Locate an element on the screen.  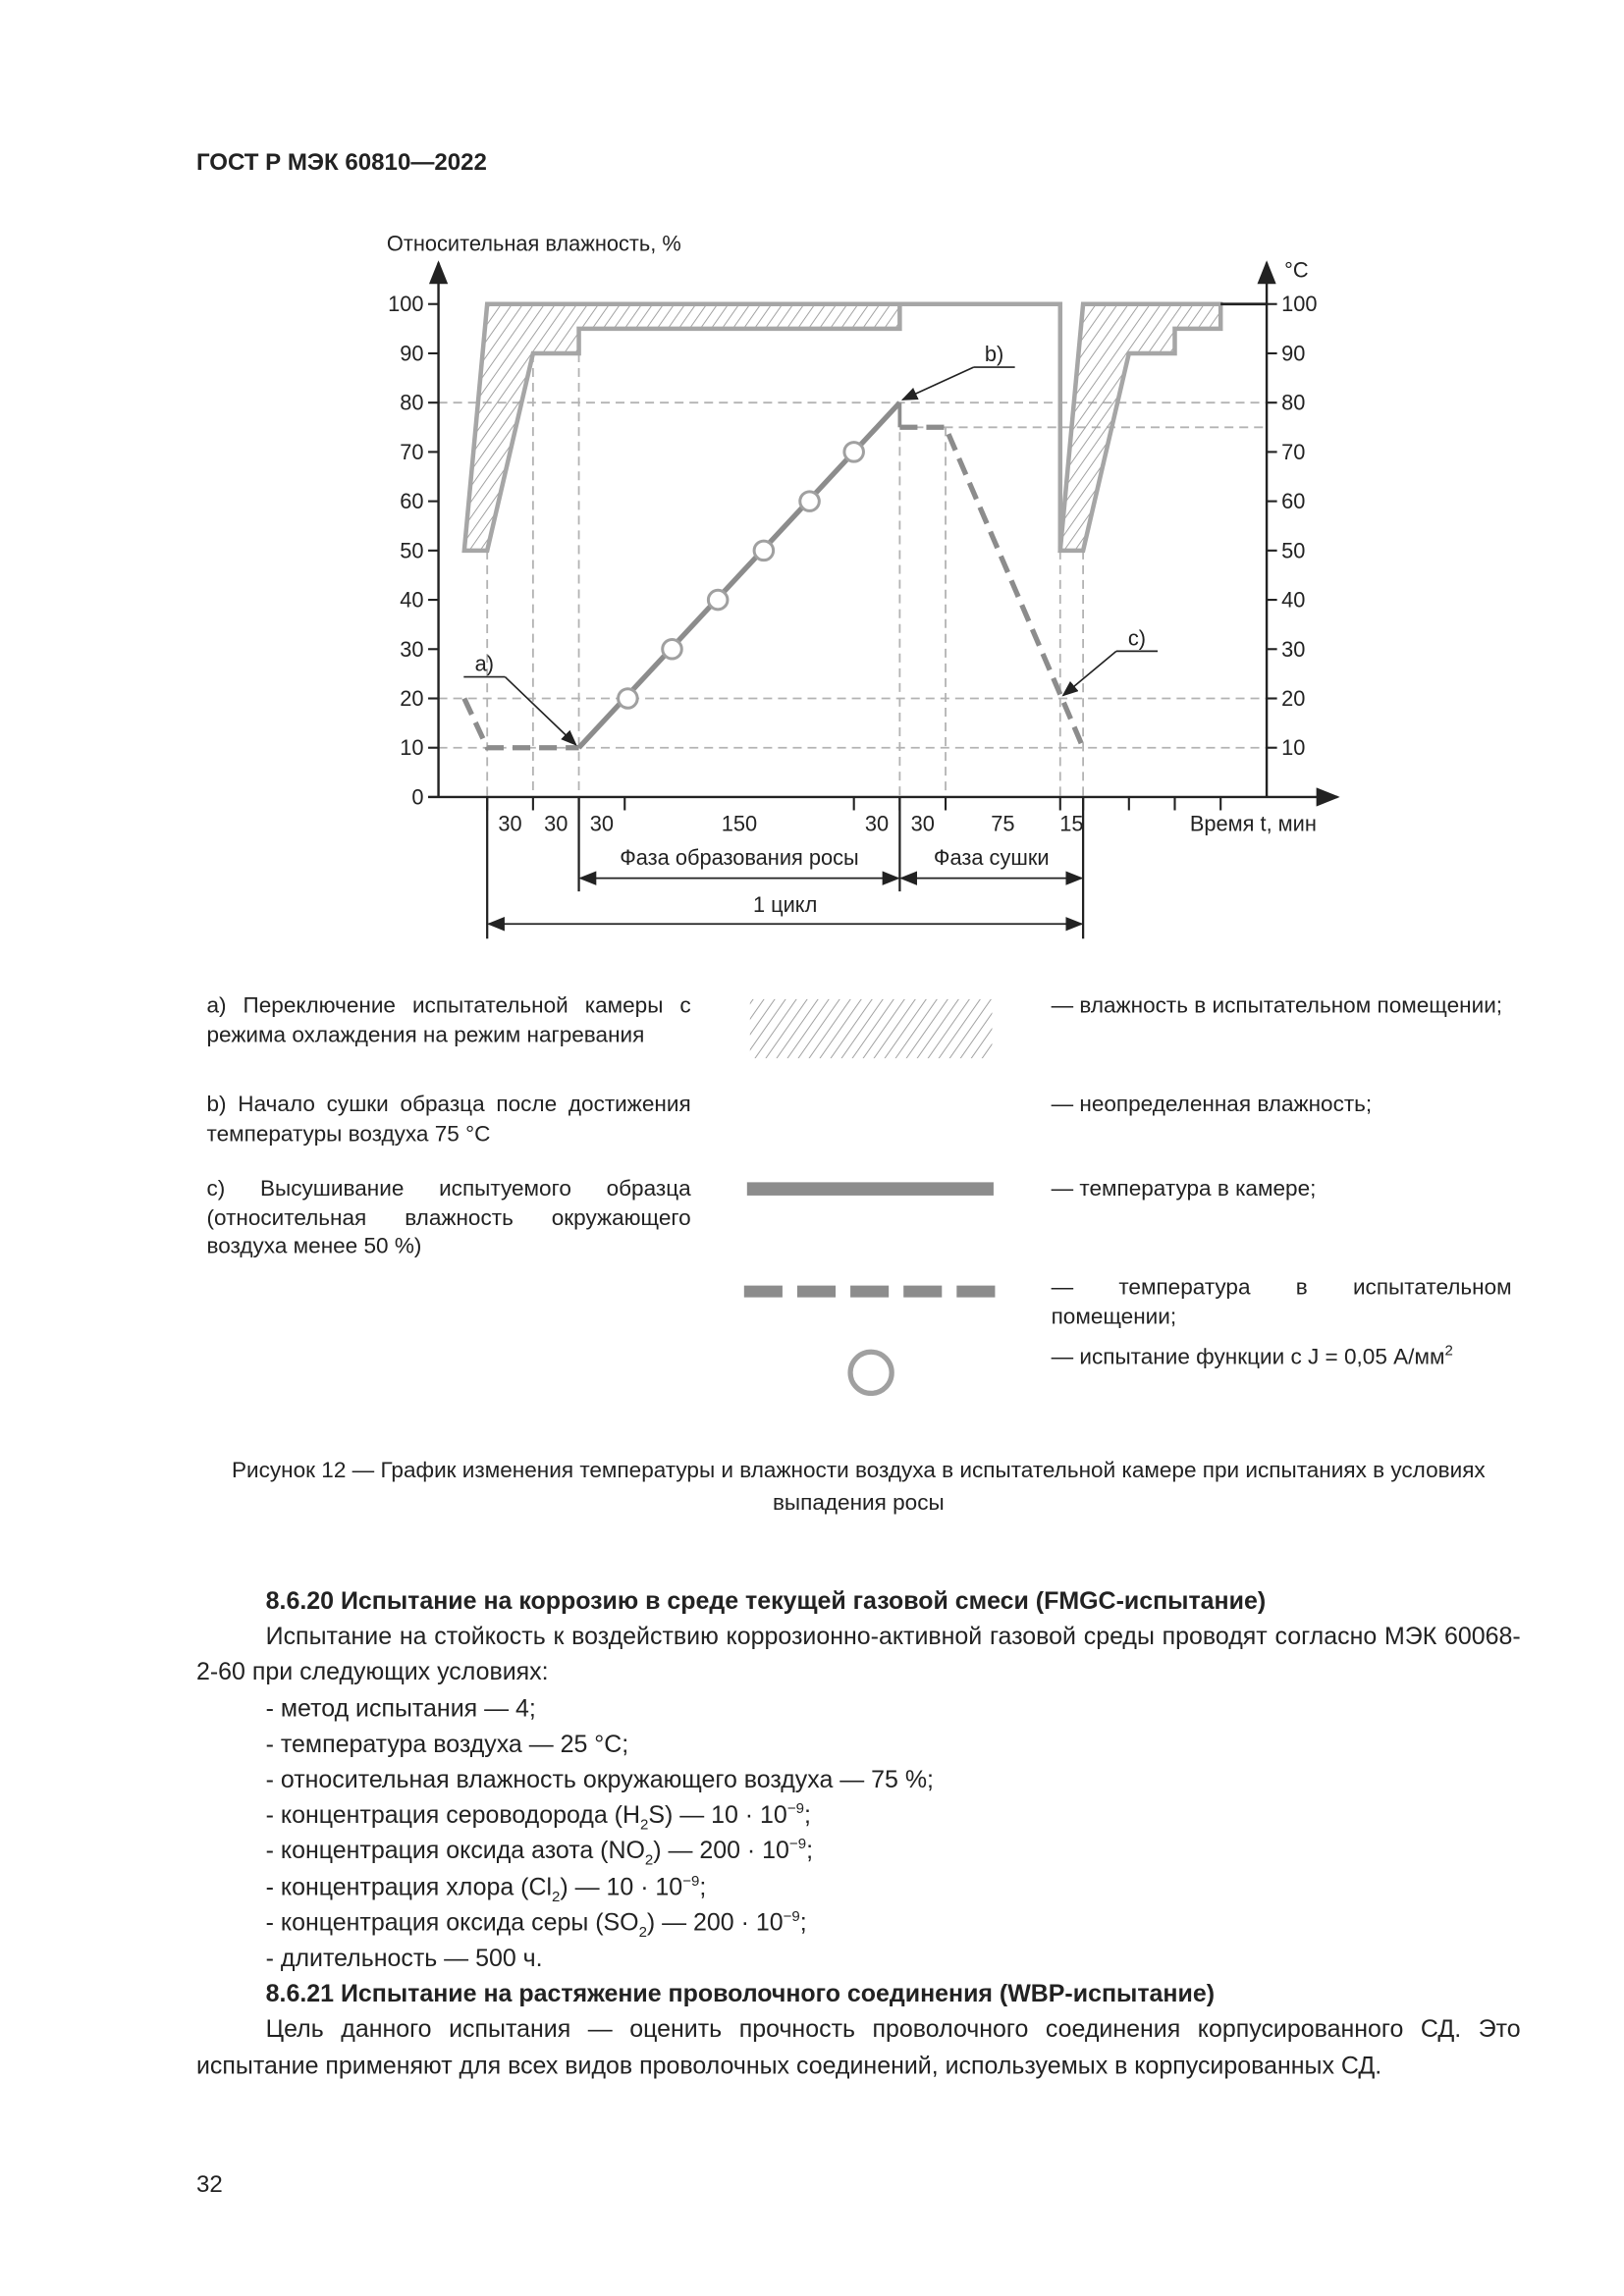
annotation-label: b) is located at coordinates (994, 354).